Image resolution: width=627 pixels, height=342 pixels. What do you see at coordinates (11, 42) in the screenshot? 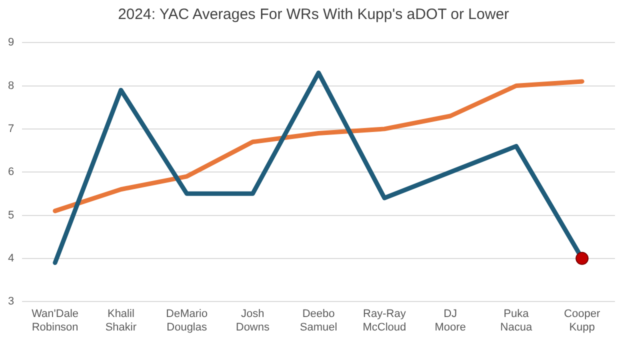
I see `y-tick-label: 9` at bounding box center [11, 42].